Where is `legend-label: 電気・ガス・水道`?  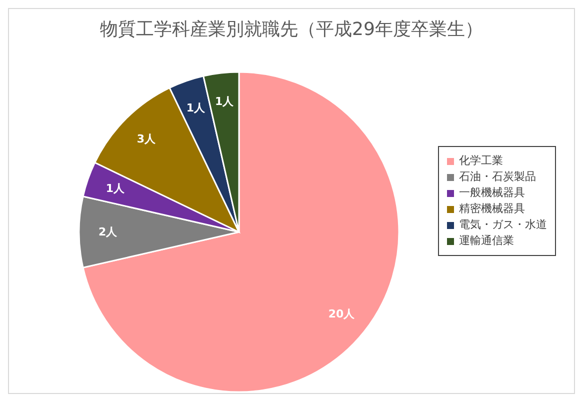
legend-label: 電気・ガス・水道 is located at coordinates (503, 225).